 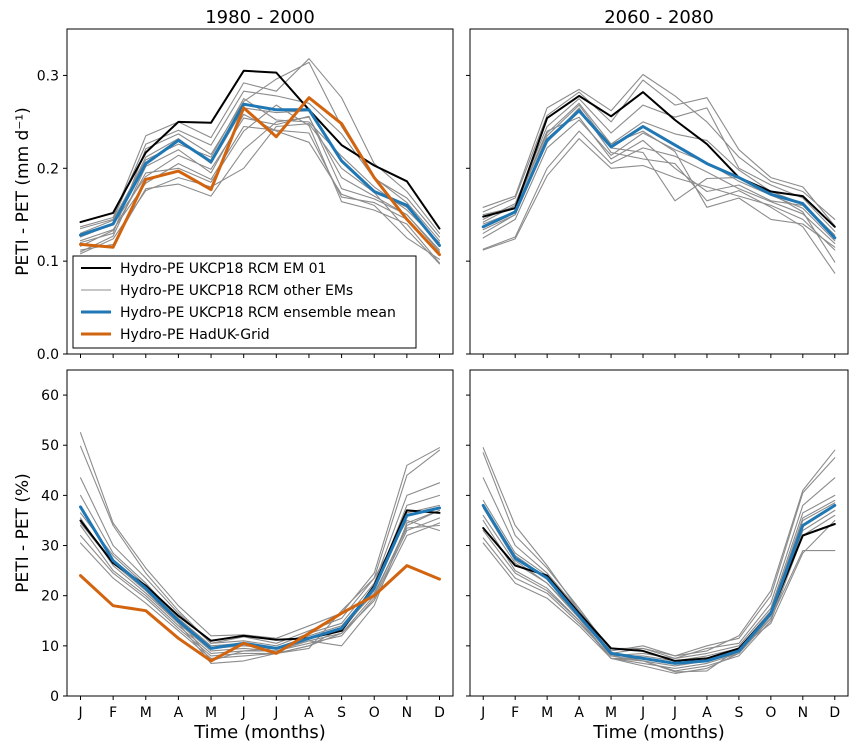 I want to click on y-tick-label: 60, so click(x=50, y=396).